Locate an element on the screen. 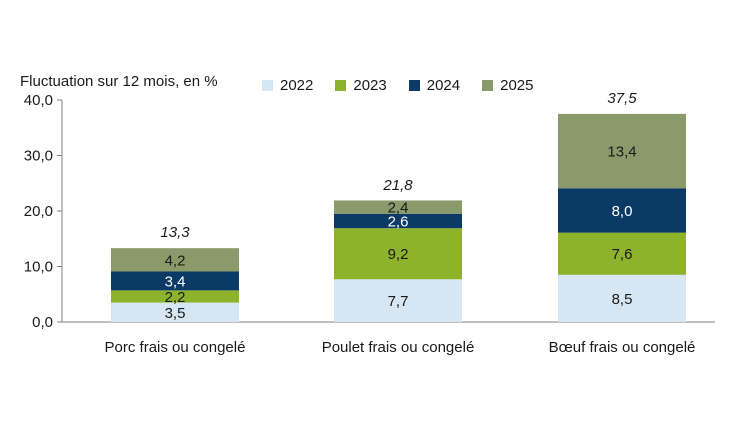 The image size is (750, 422). data-label: 2,2 is located at coordinates (175, 297).